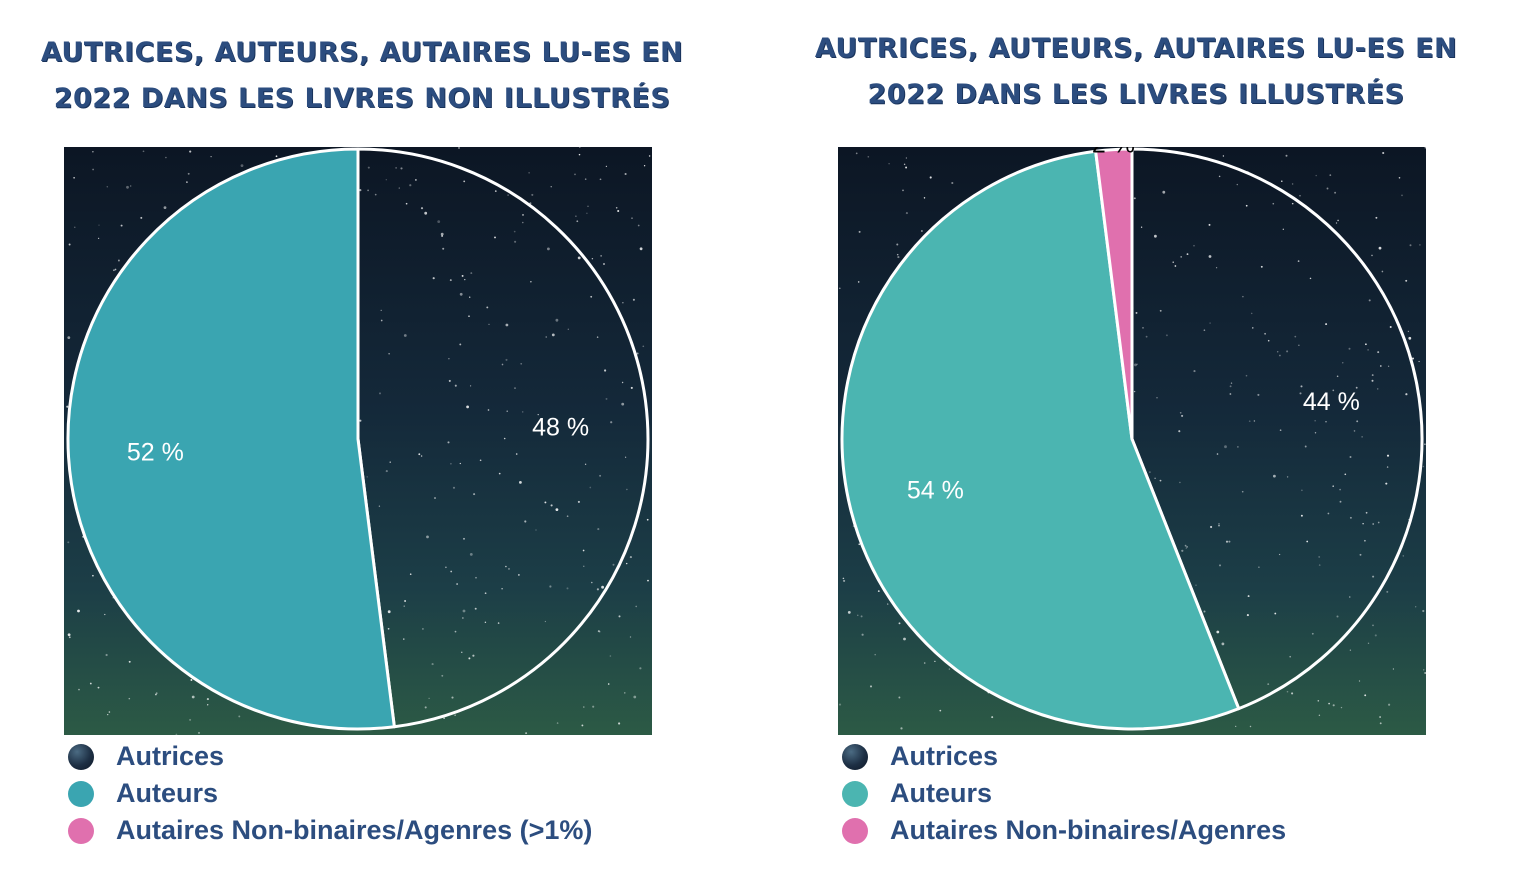  Describe the element at coordinates (354, 830) in the screenshot. I see `legend-label: Autaires Non-binaires/Agenres (>1%)` at that location.